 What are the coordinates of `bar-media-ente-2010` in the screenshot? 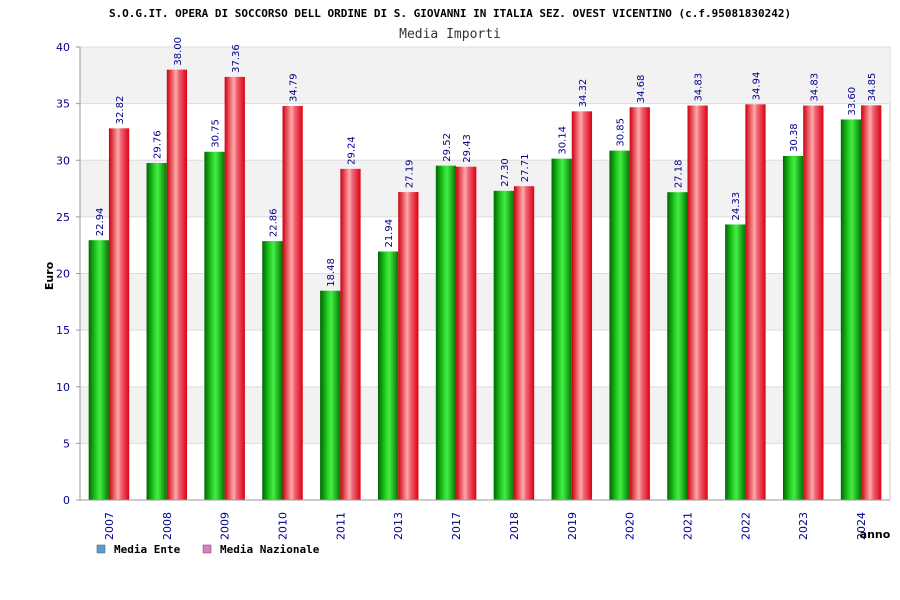 It's located at (272, 370).